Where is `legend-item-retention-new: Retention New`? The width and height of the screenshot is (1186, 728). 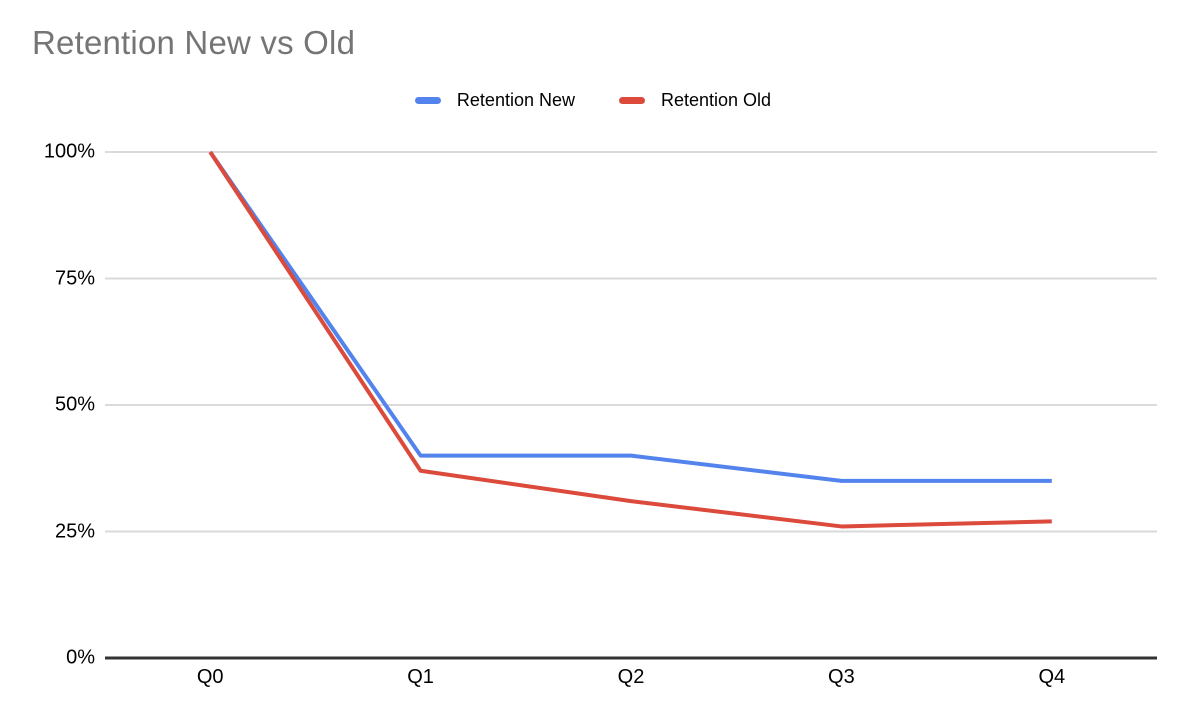
legend-item-retention-new: Retention New is located at coordinates (494, 100).